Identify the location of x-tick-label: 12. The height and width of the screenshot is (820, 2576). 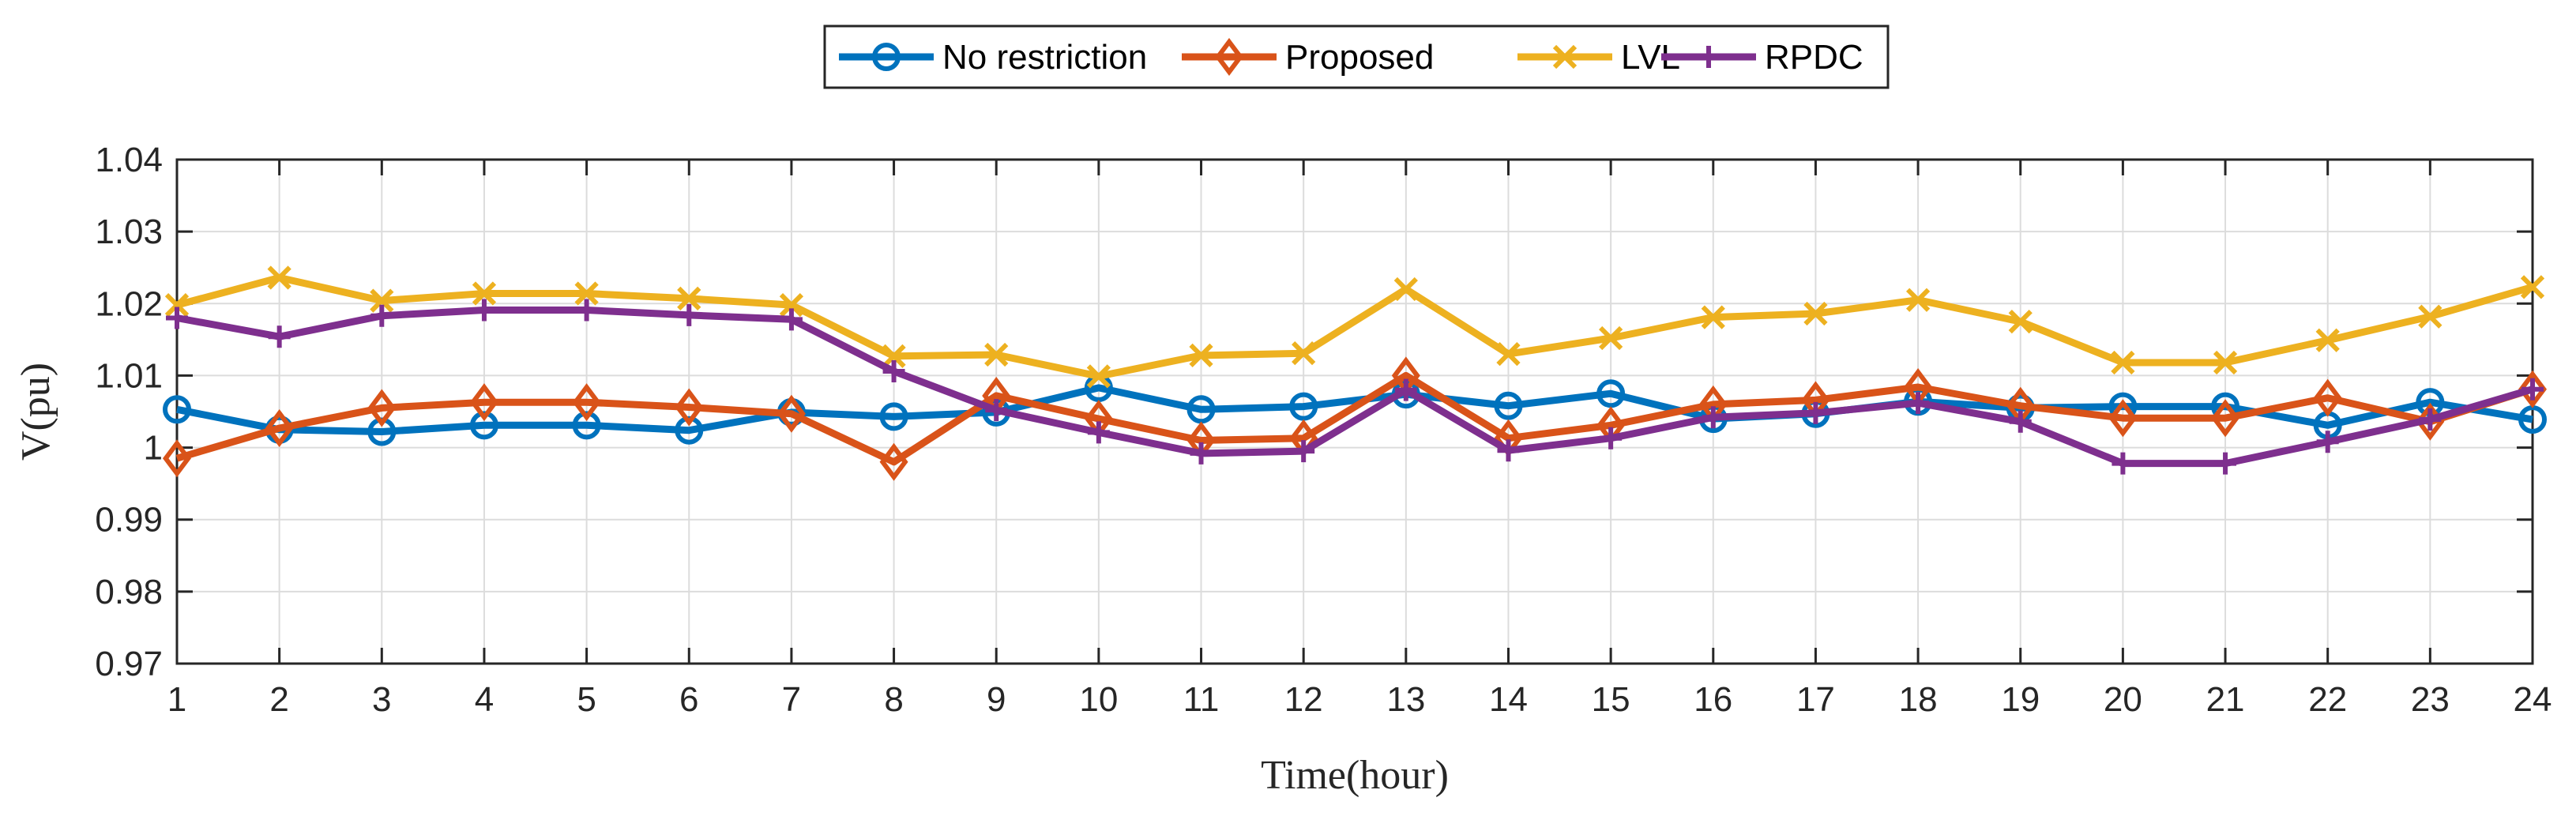
(1304, 699).